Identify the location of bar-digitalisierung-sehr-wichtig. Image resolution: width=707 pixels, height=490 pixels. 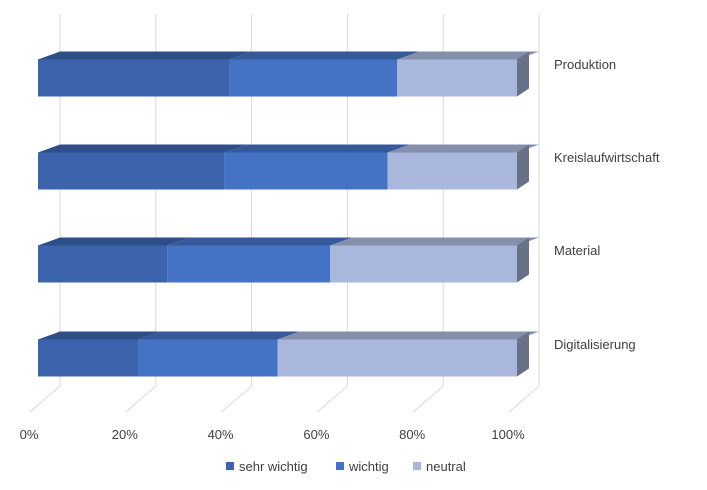
(99, 354).